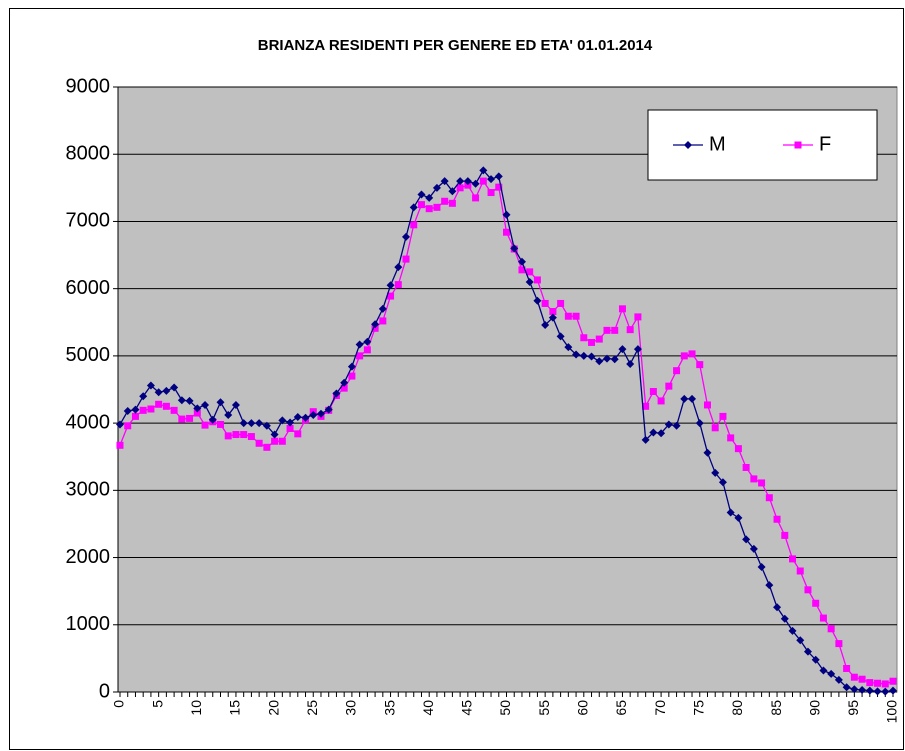 This screenshot has height=751, width=905. Describe the element at coordinates (88, 86) in the screenshot. I see `y-tick-label: 9000` at that location.